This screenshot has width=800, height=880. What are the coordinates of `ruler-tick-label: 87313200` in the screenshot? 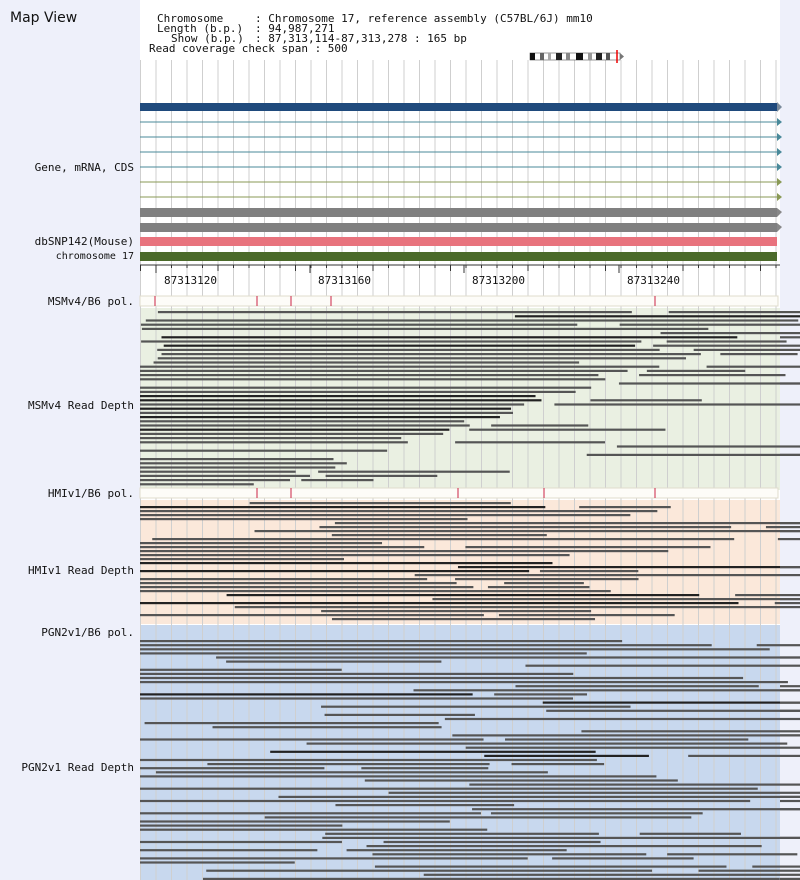 It's located at (498, 280).